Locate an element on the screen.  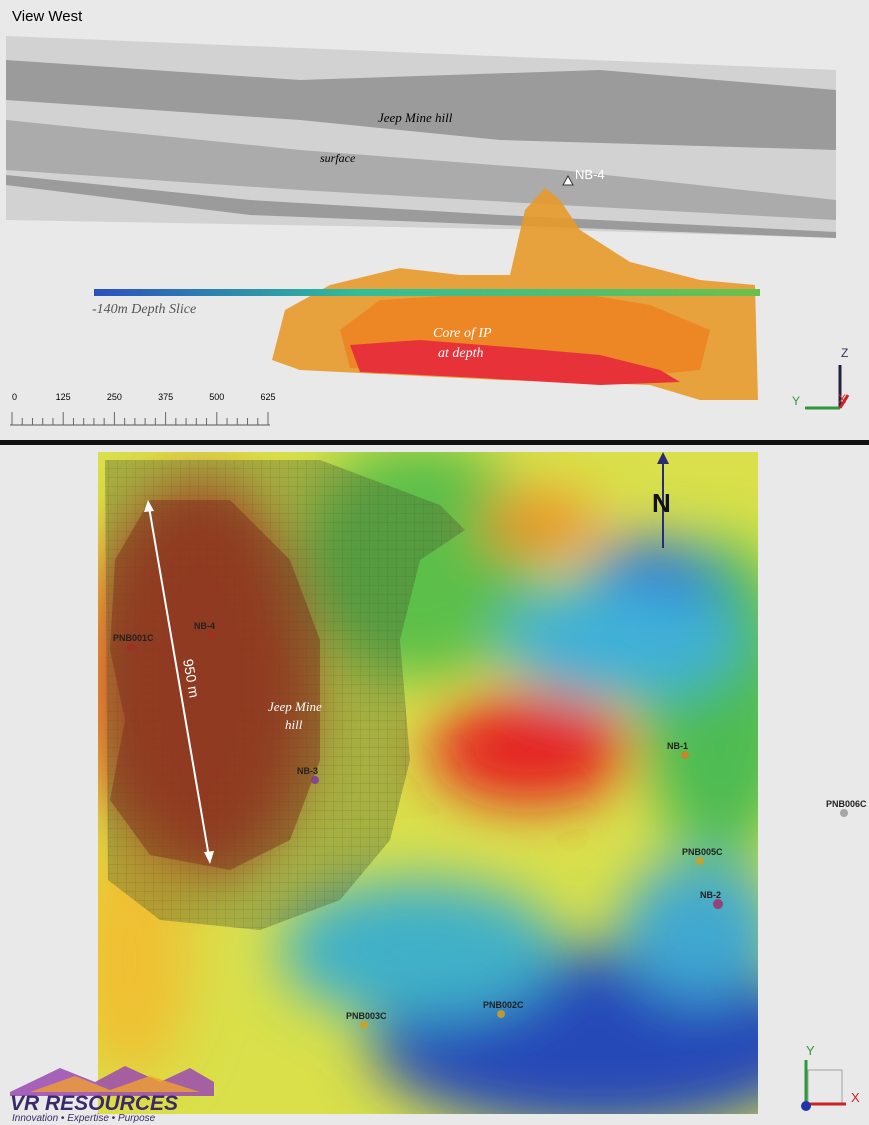
hill-label: Jeep Mine is located at coordinates (295, 706).